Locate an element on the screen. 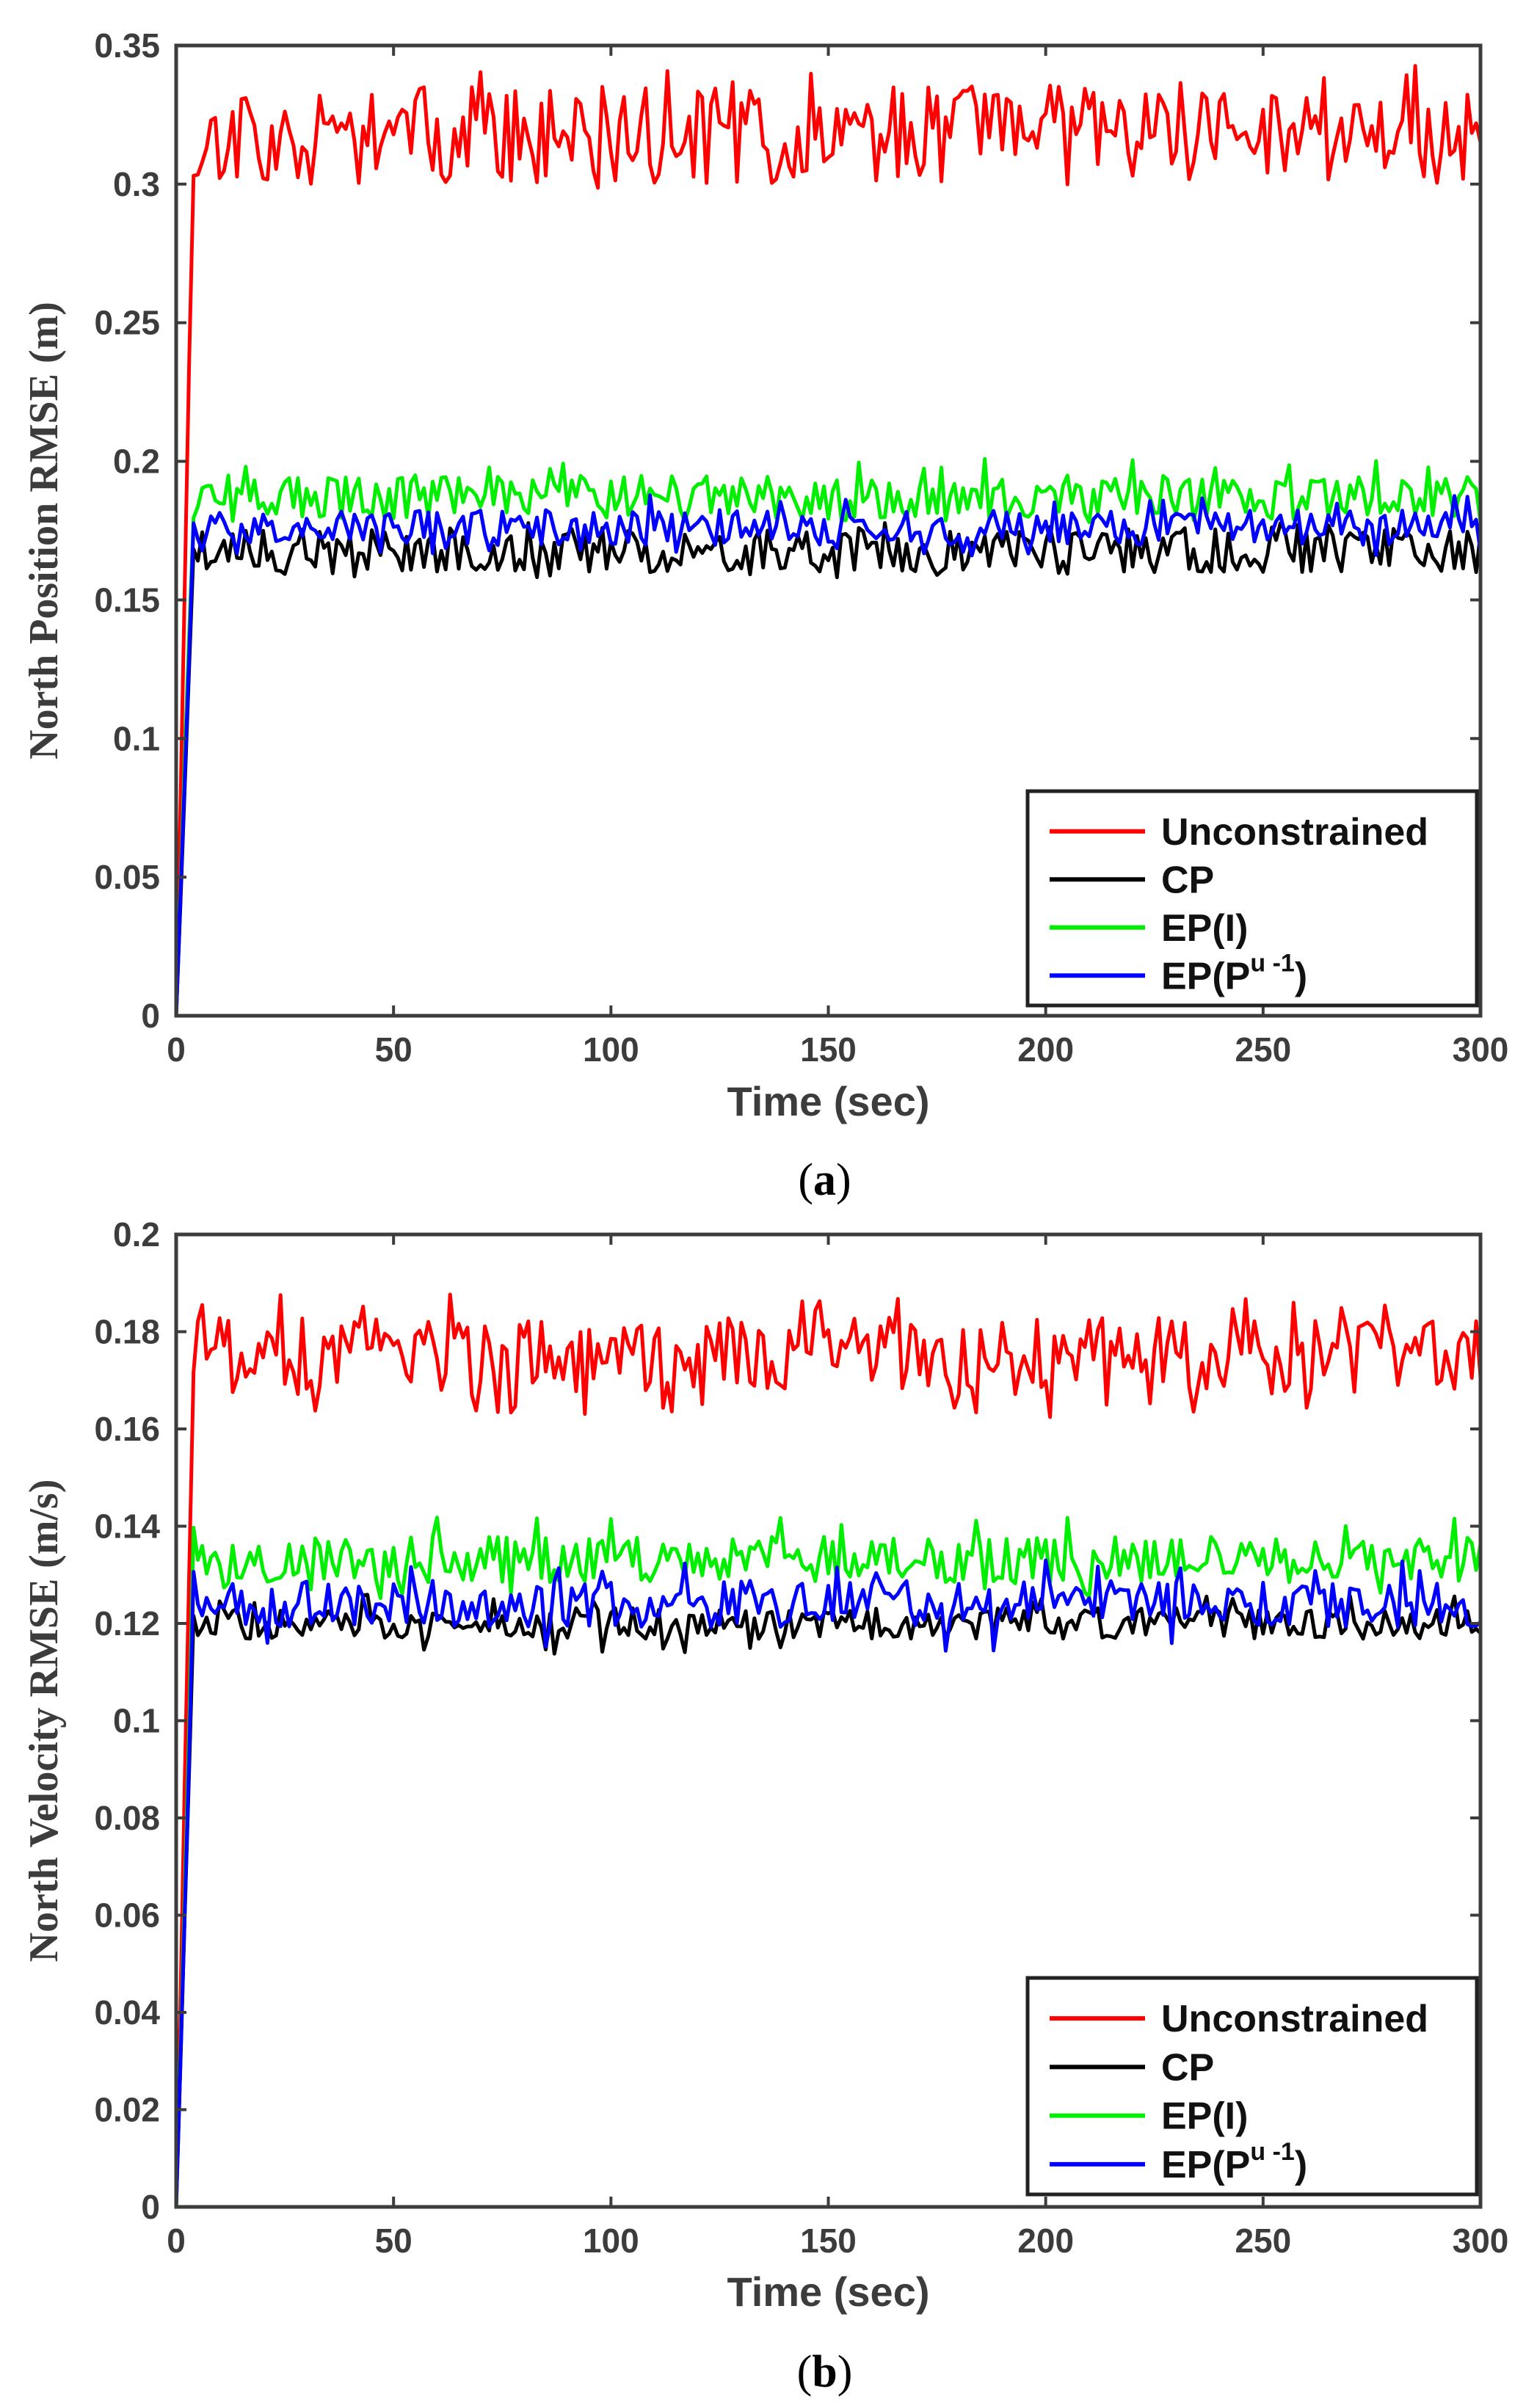 The image size is (1537, 2408). y-tick-label: 0.3 is located at coordinates (137, 184).